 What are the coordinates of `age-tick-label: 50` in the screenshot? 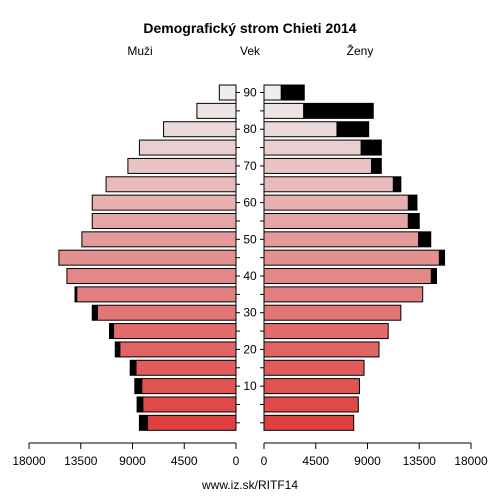 It's located at (250, 239).